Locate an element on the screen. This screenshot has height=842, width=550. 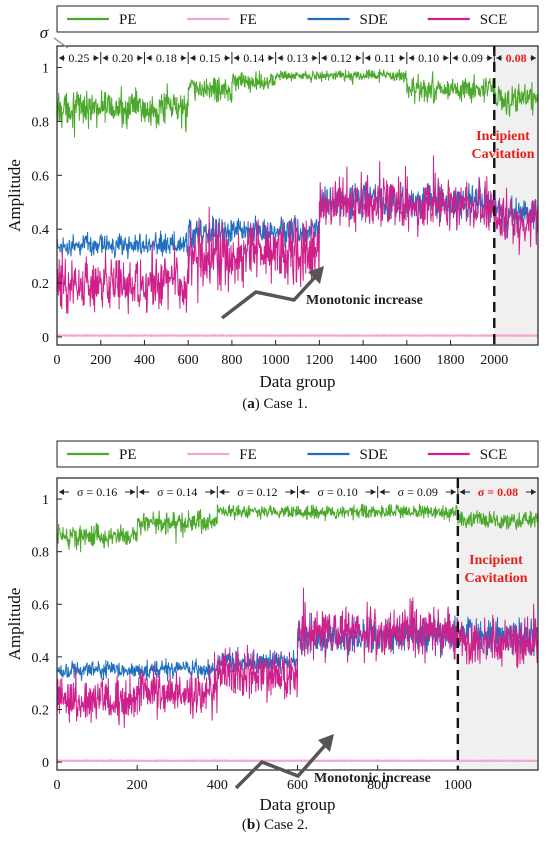
sigma-segment-label: 0.20 is located at coordinates (122, 58).